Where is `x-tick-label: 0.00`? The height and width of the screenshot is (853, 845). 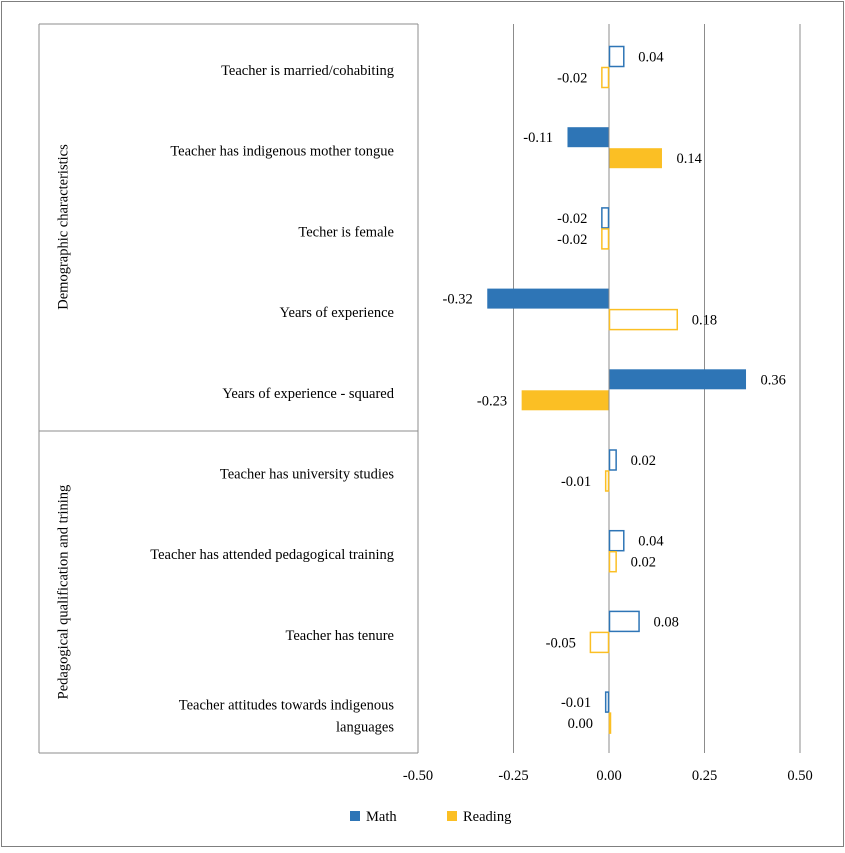 x-tick-label: 0.00 is located at coordinates (608, 776).